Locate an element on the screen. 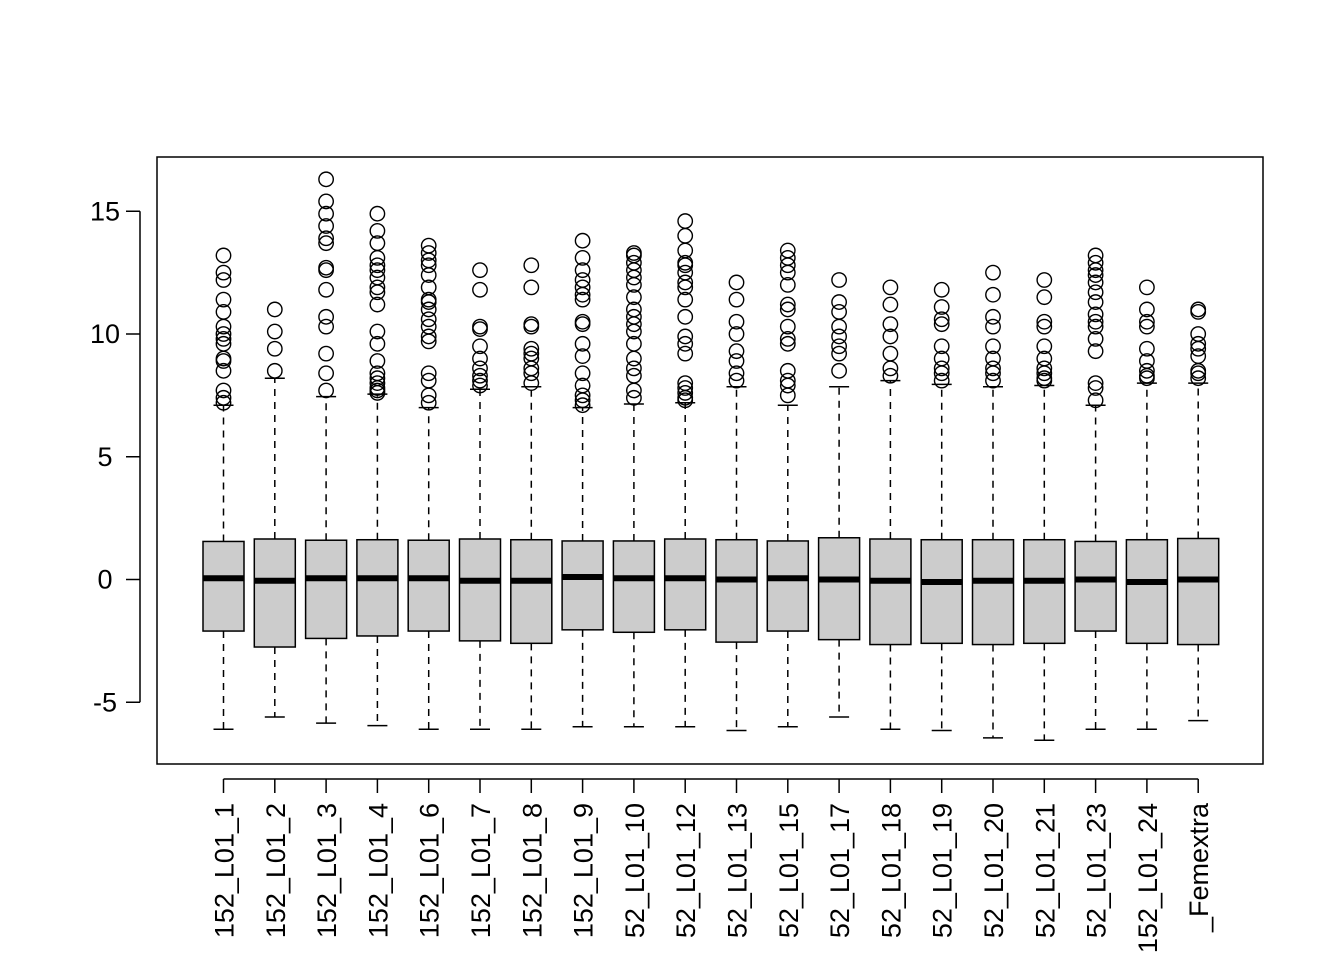 This screenshot has height=960, width=1344. y-axis: -5 0 5 10 15 is located at coordinates (115, 456).